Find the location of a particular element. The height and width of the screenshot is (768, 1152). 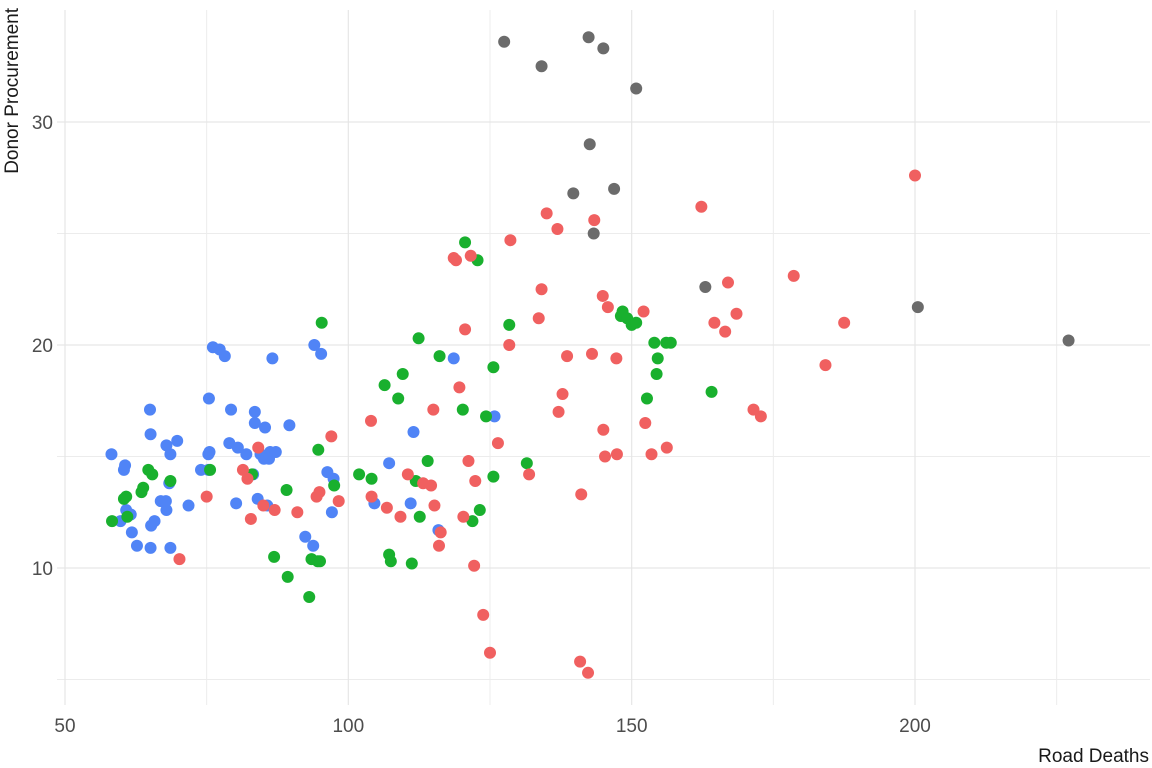

y-axis-label: Donor Procurement is located at coordinates (12, 90).